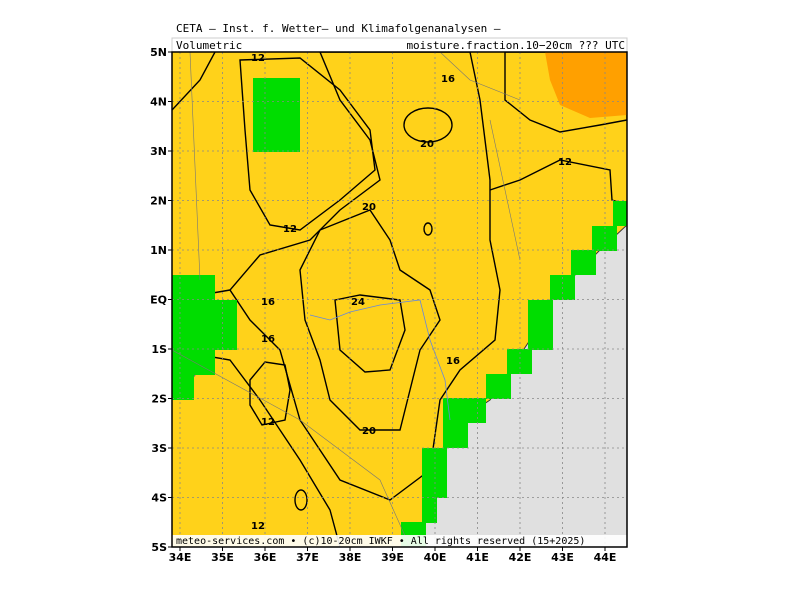 The width and height of the screenshot is (800, 600). I want to click on contour-label: 24, so click(358, 302).